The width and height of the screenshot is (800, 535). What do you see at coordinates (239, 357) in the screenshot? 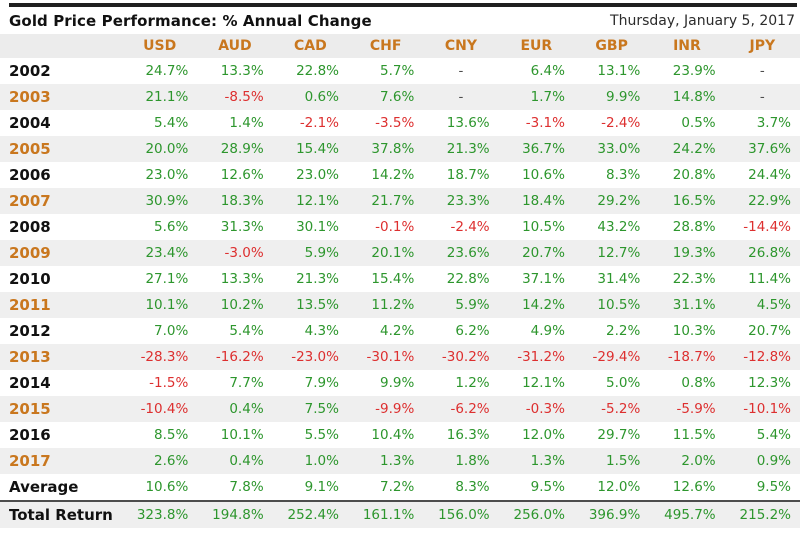
I see `value-cell: -16.2%` at bounding box center [239, 357].